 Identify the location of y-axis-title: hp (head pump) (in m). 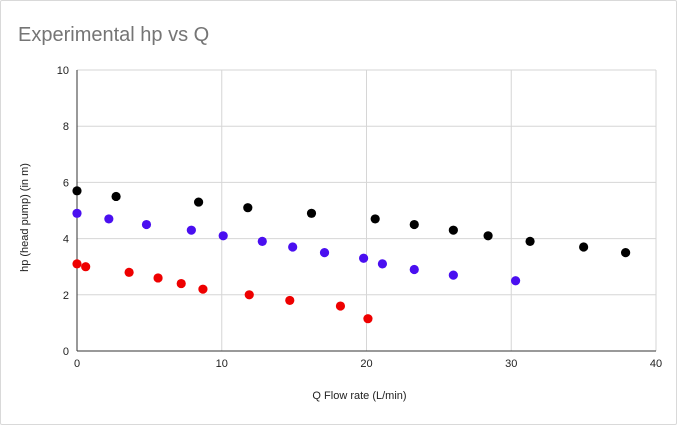
(25, 217).